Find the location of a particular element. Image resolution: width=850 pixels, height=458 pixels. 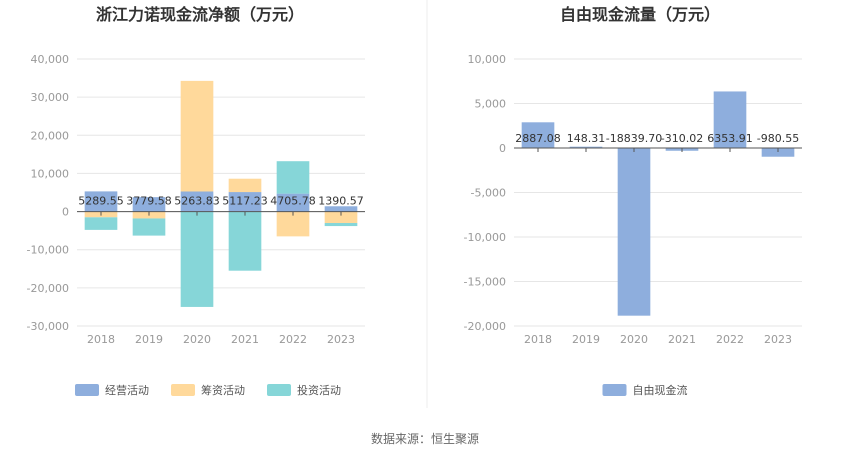

data-label: 6353.91 is located at coordinates (730, 138).